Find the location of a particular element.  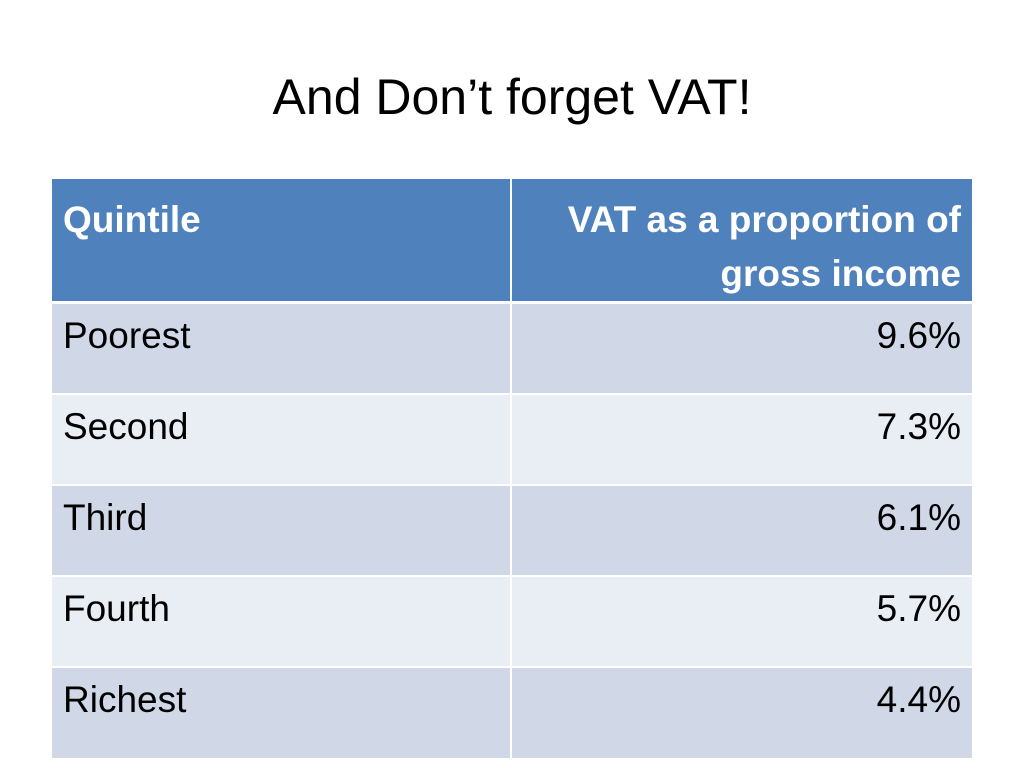

table-row: Fourth 5.7% is located at coordinates (512, 621).